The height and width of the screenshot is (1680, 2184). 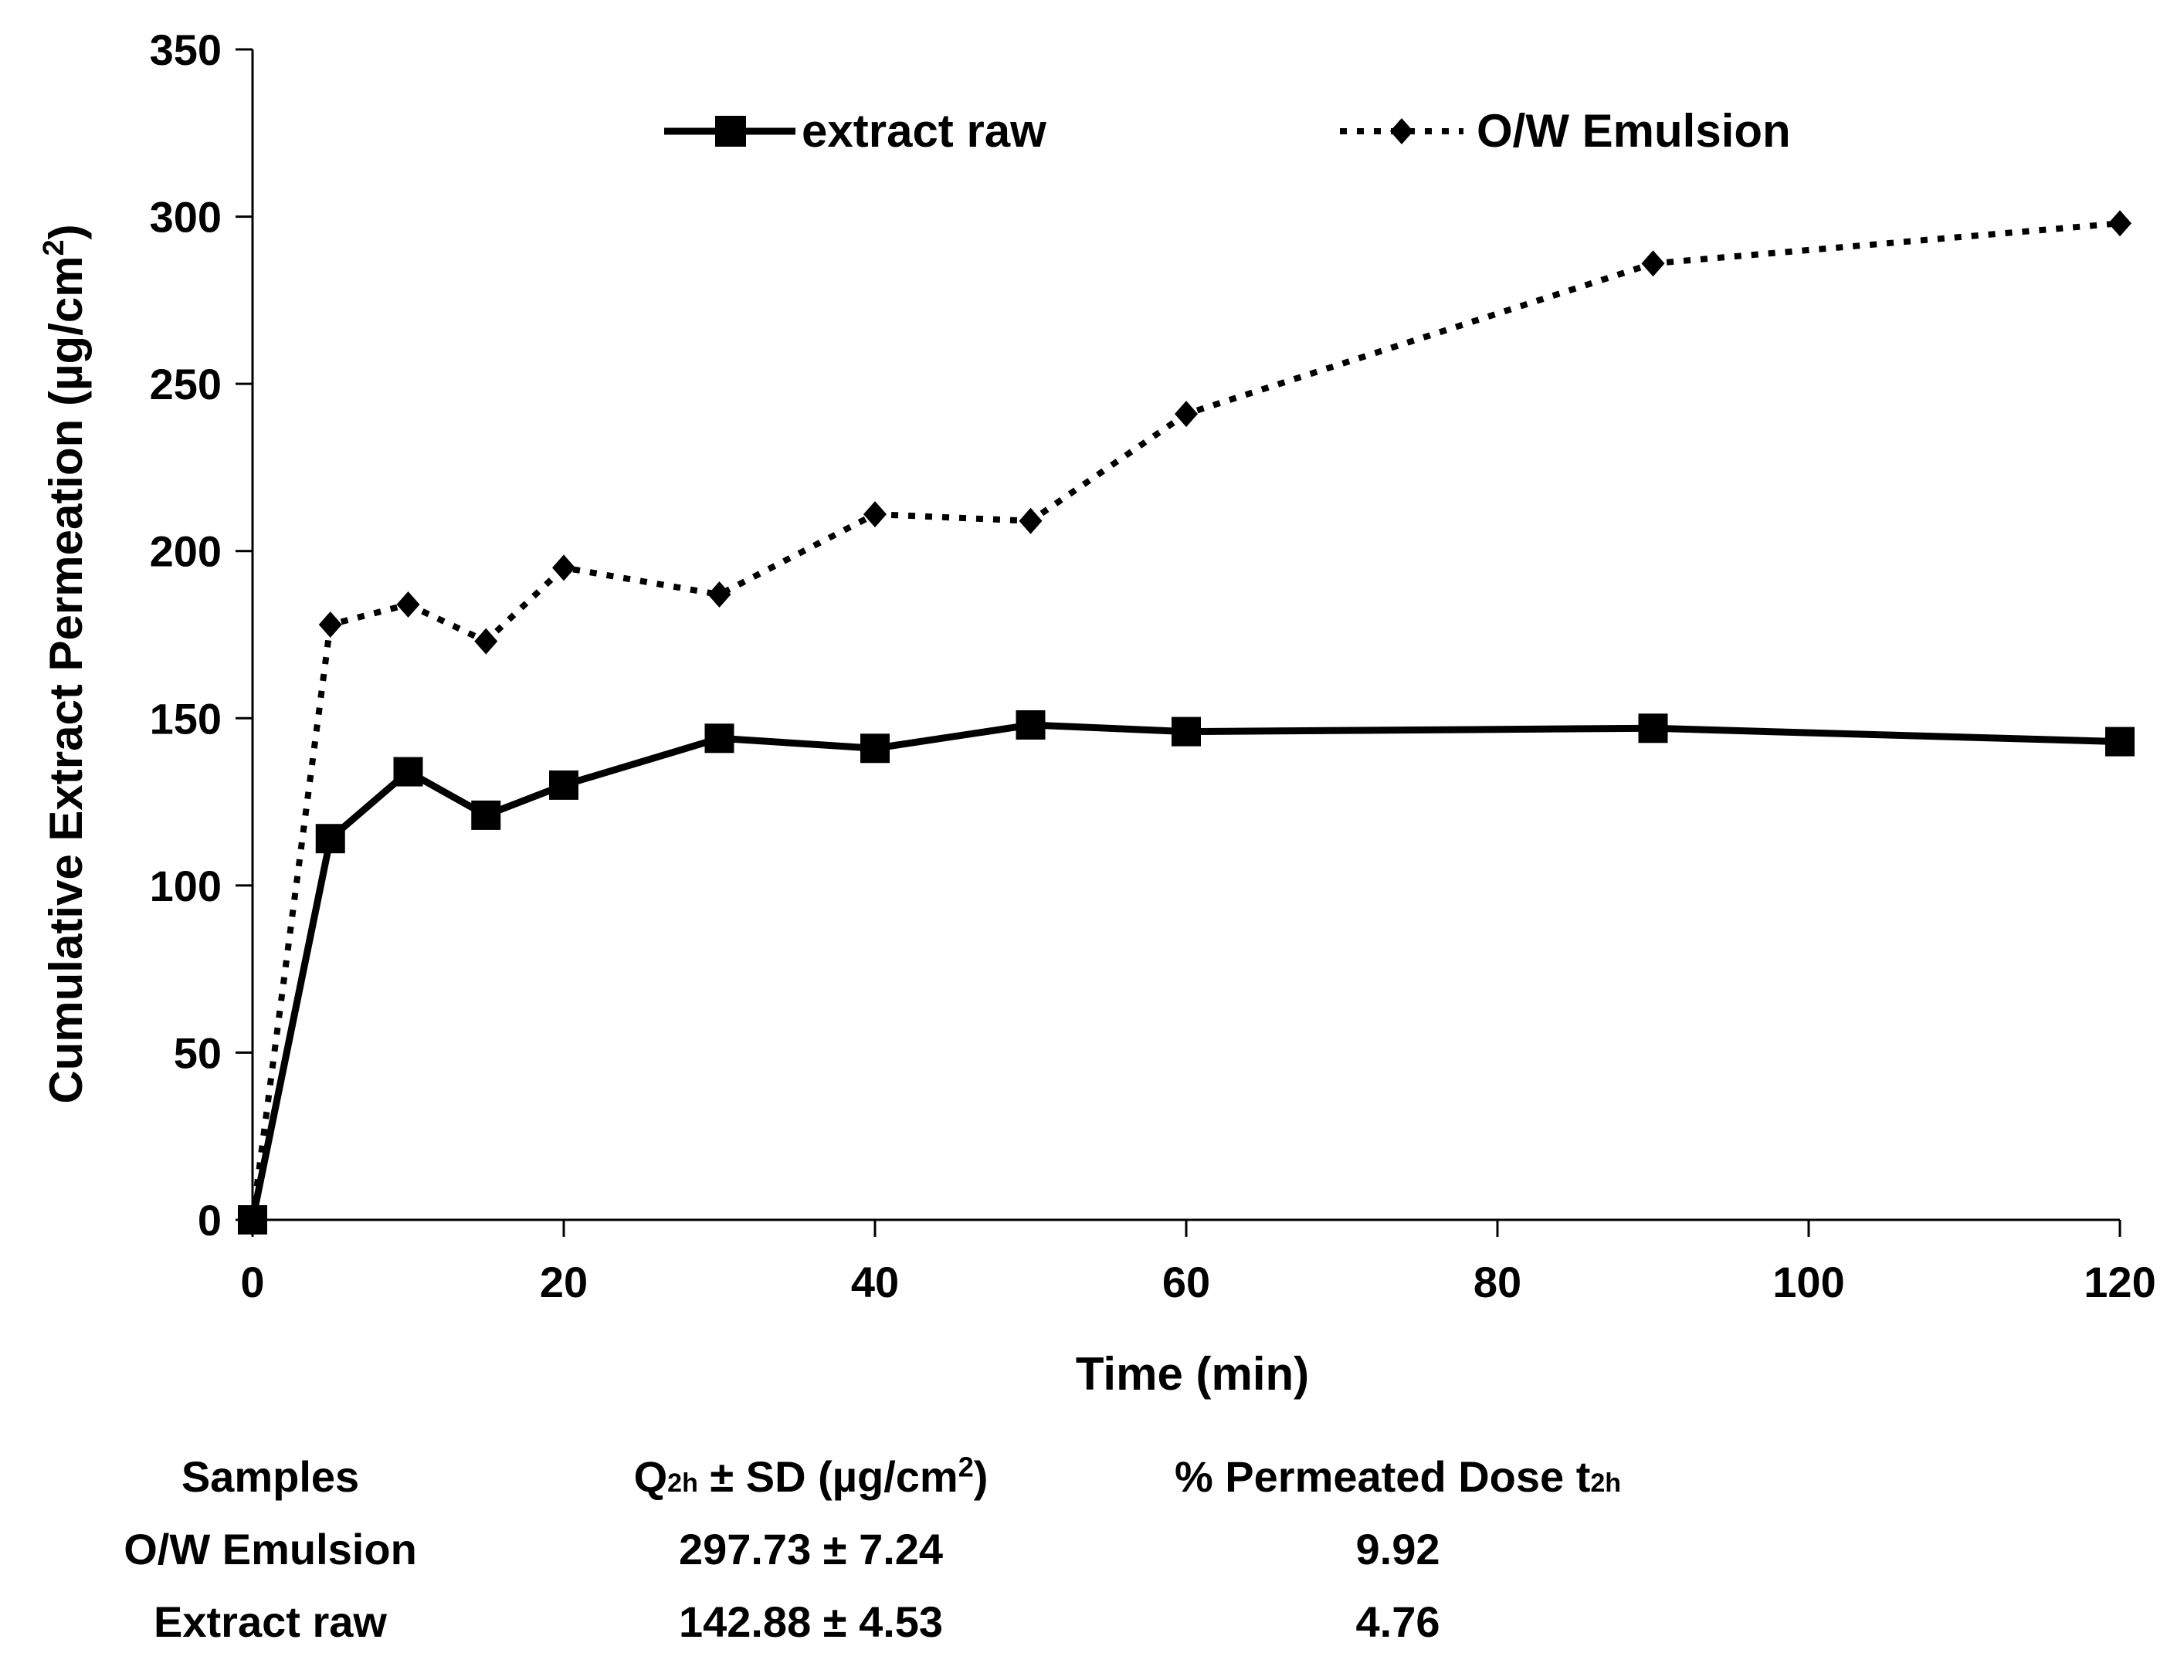 I want to click on row-sample: O/W Emulsion, so click(x=271, y=1549).